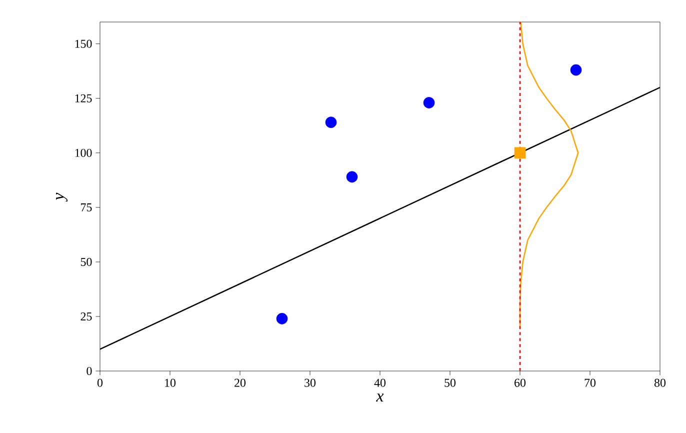 This screenshot has width=686, height=433. I want to click on x-tick-label: 30, so click(310, 382).